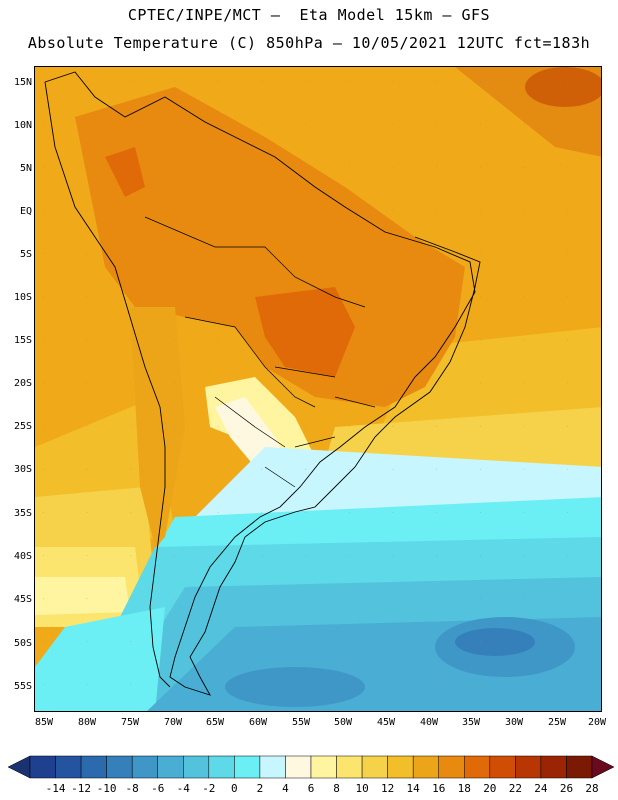 This screenshot has height=800, width=618. I want to click on colorbar, so click(311, 767).